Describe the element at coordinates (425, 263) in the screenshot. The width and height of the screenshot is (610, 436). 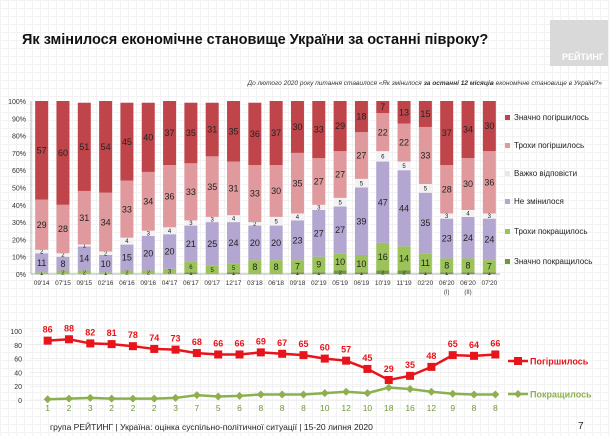
I see `data-label: 11` at that location.